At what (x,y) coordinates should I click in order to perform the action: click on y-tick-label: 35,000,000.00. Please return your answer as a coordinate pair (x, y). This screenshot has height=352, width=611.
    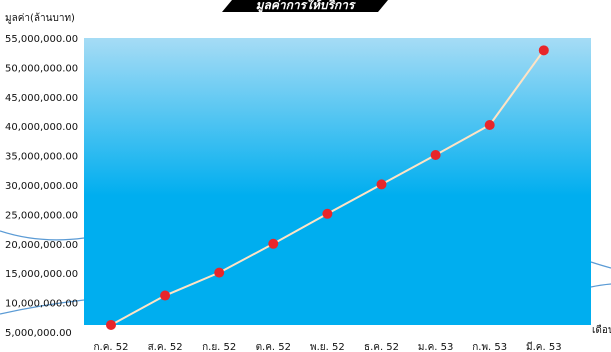
    Looking at the image, I should click on (41, 157).